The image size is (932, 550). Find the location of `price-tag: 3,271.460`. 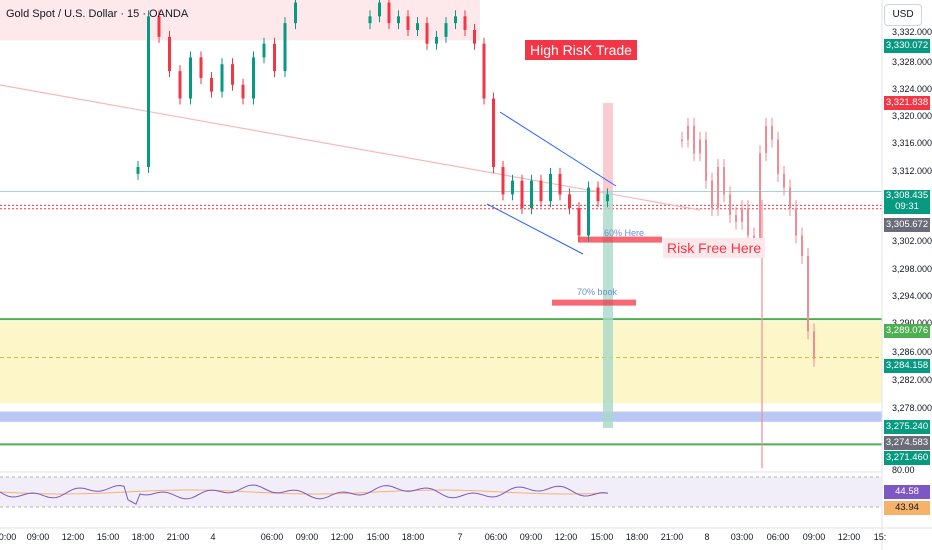

price-tag: 3,271.460 is located at coordinates (907, 458).